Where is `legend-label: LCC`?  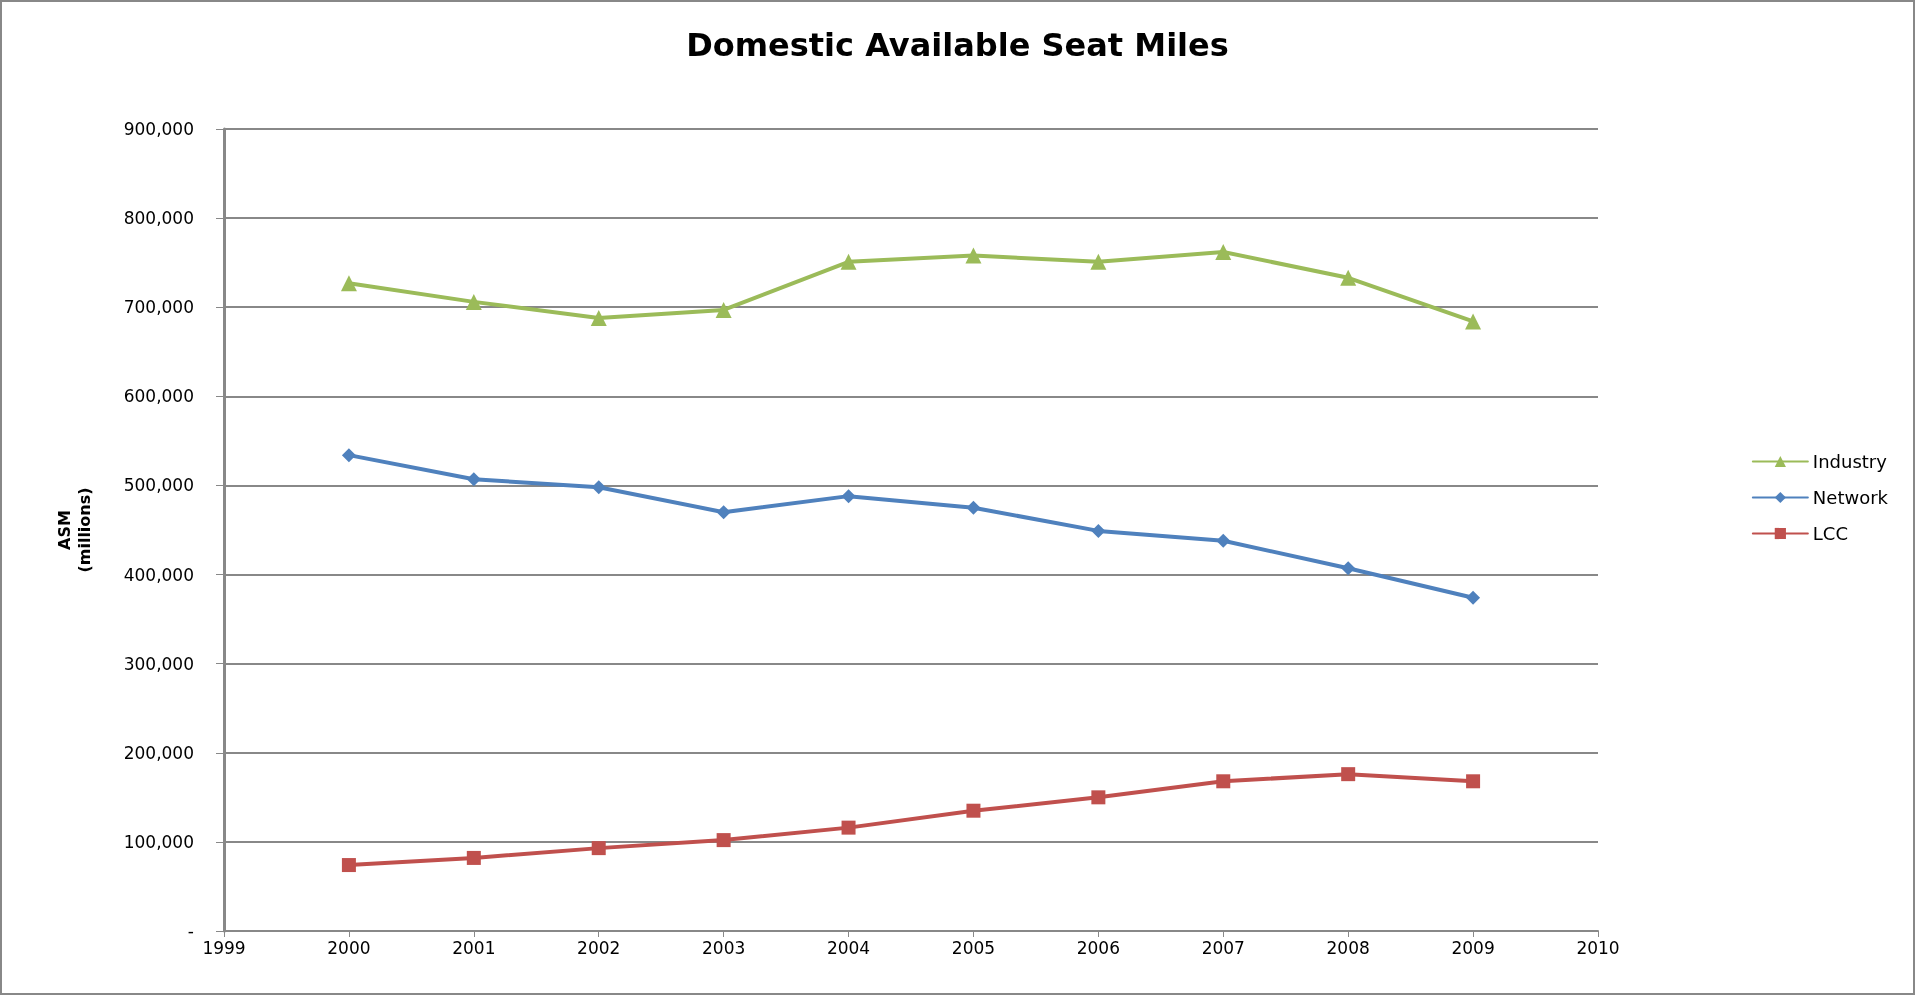
legend-label: LCC is located at coordinates (1830, 533).